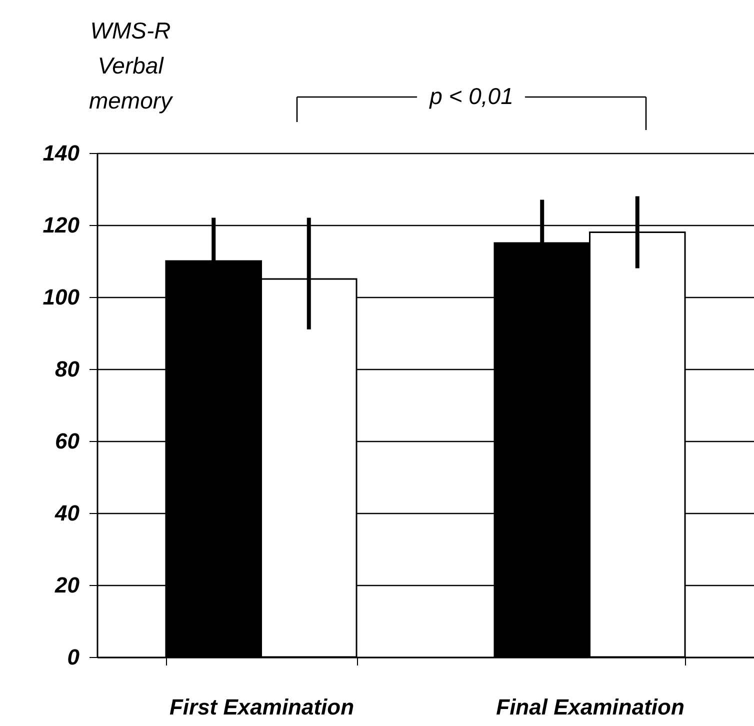 The height and width of the screenshot is (726, 754). What do you see at coordinates (67, 441) in the screenshot?
I see `y-tick-label: 60` at bounding box center [67, 441].